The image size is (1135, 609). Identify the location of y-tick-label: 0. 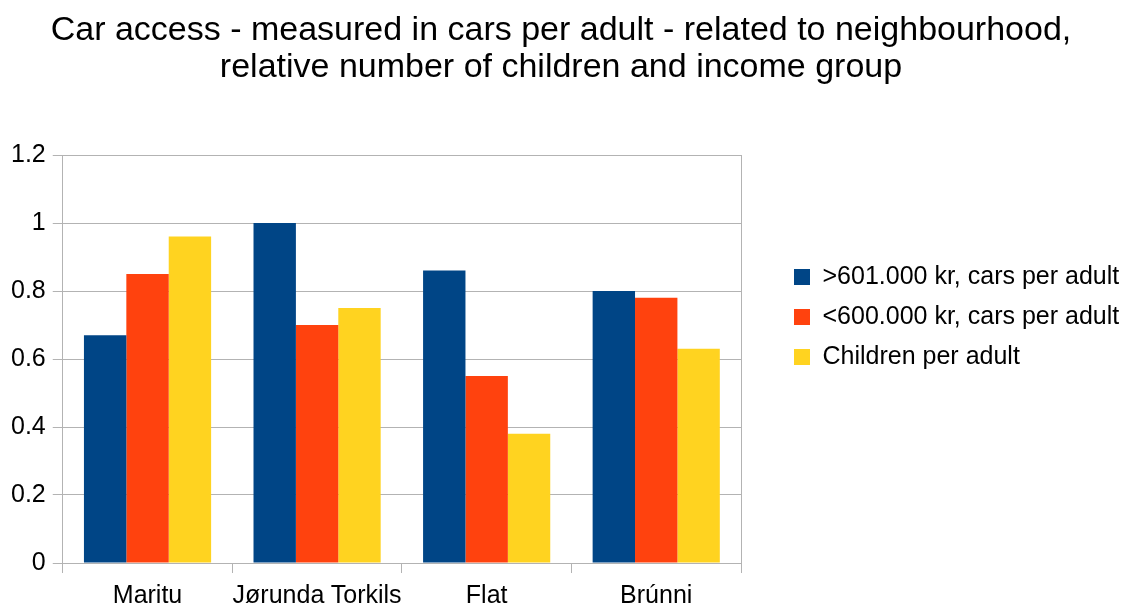
(38, 560).